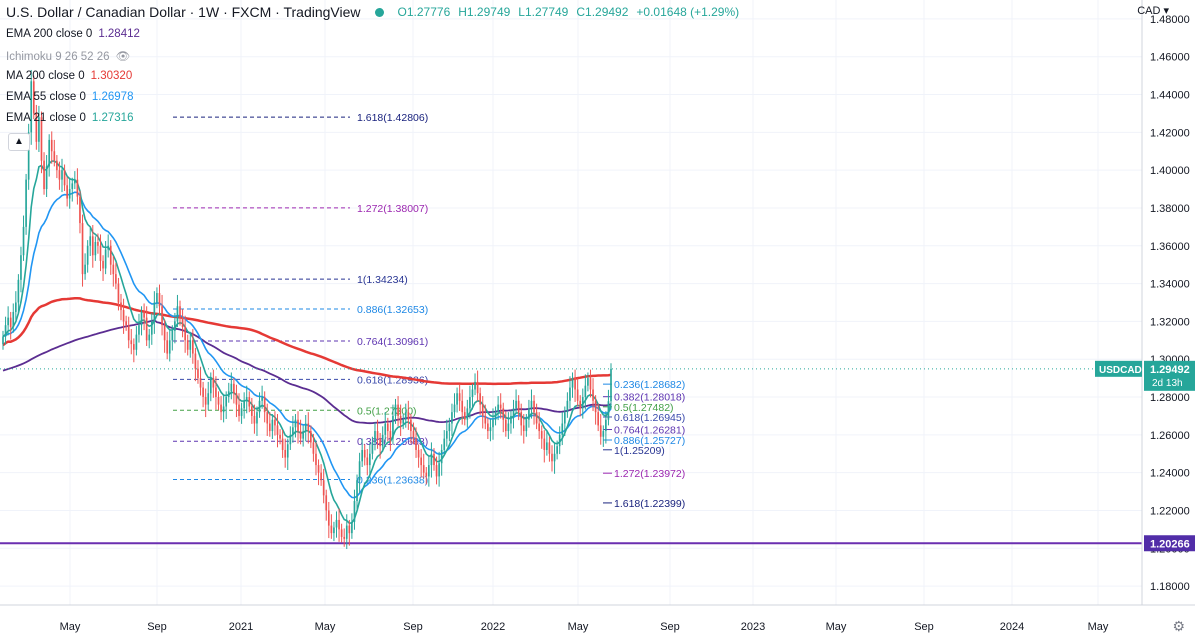 The width and height of the screenshot is (1195, 642). What do you see at coordinates (543, 12) in the screenshot?
I see `ohlc-low: L1.27749` at bounding box center [543, 12].